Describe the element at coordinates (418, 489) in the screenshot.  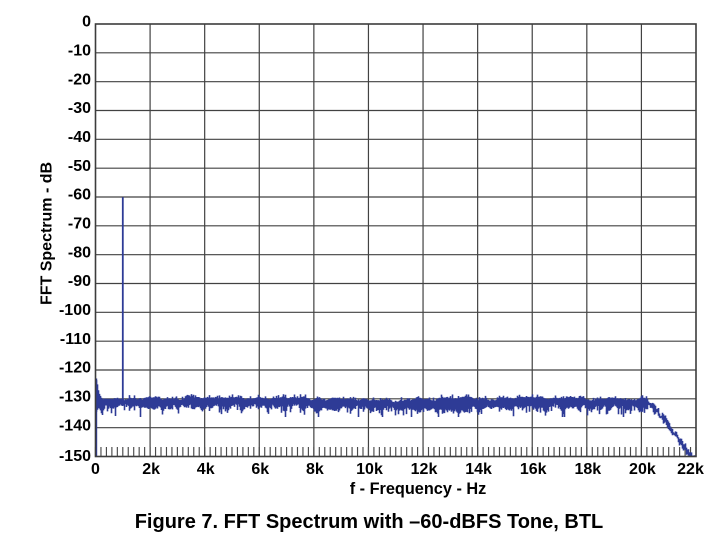
I see `svg-text: f - Frequency - Hz` at that location.